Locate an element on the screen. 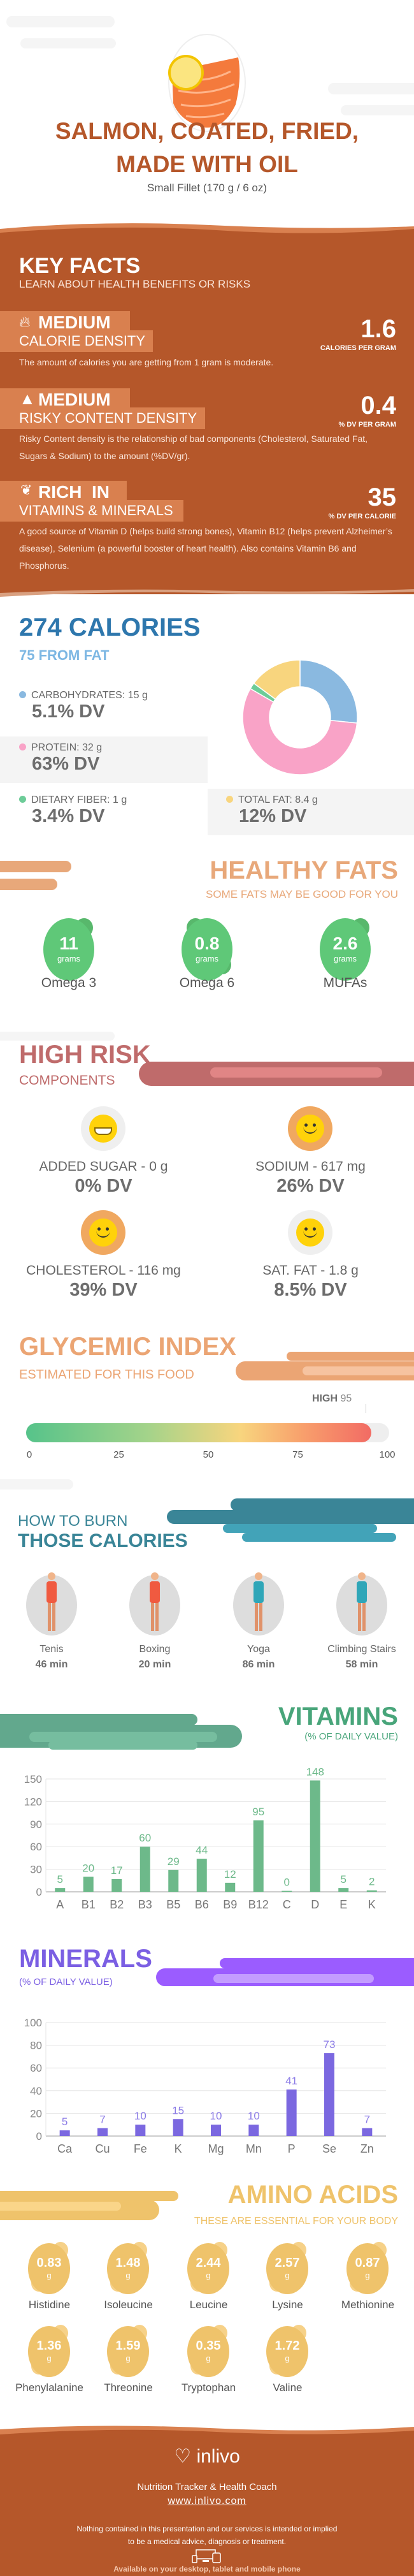  bar-B9 is located at coordinates (230, 1887).